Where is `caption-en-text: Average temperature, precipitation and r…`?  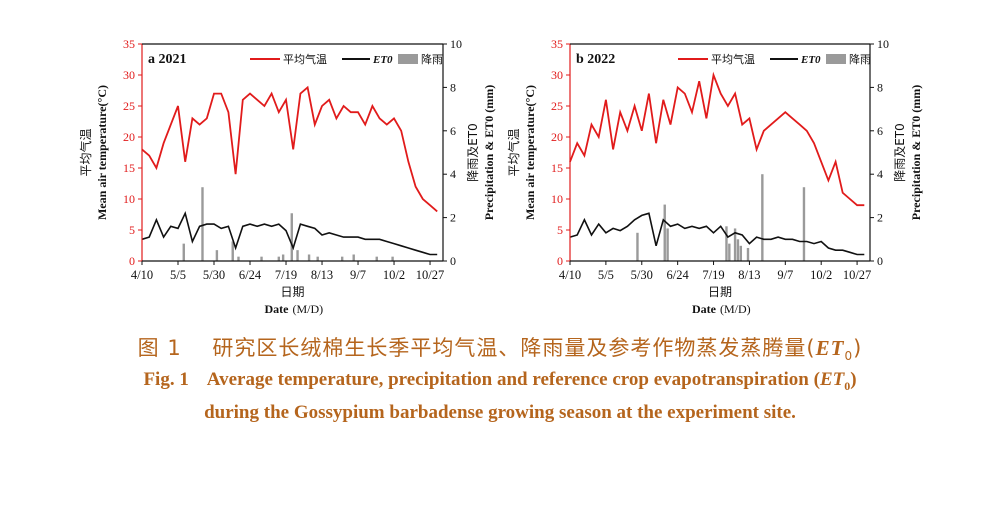
caption-en-text: Average temperature, precipitation and r… is located at coordinates (513, 379).